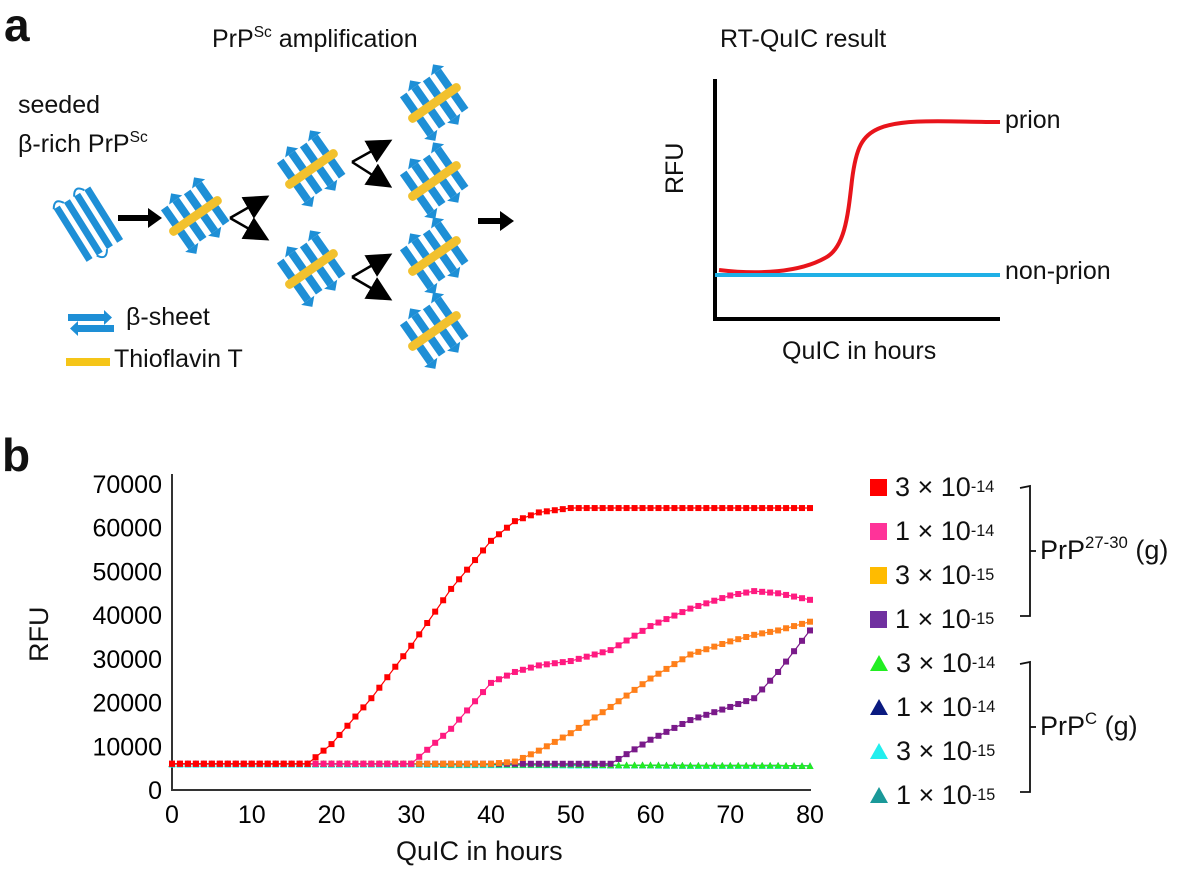 The width and height of the screenshot is (1200, 875). What do you see at coordinates (878, 531) in the screenshot?
I see `legend-square-marker-icon` at bounding box center [878, 531].